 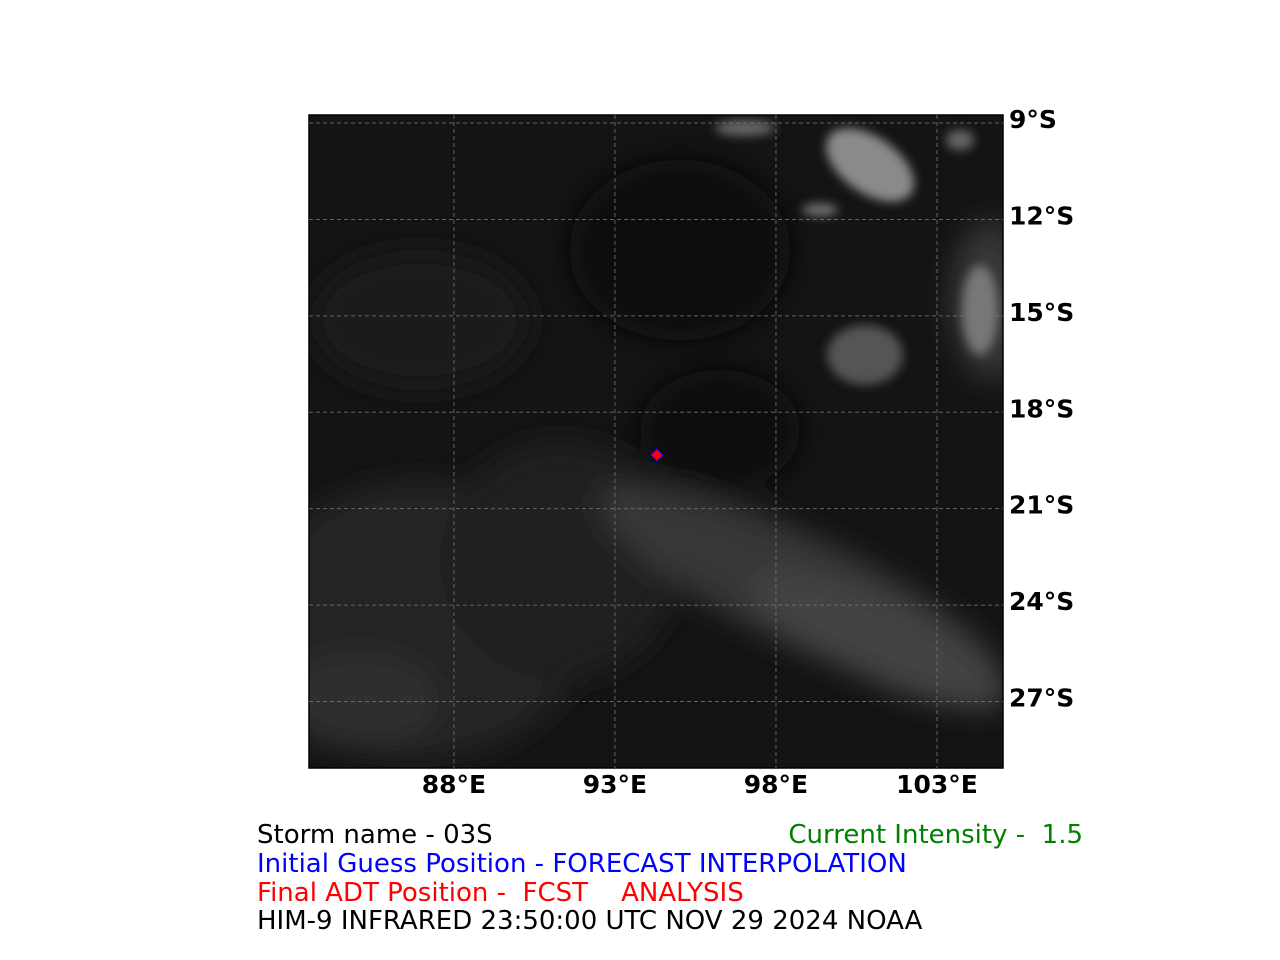 I want to click on y-tick-label: 24°S, so click(x=1041, y=601).